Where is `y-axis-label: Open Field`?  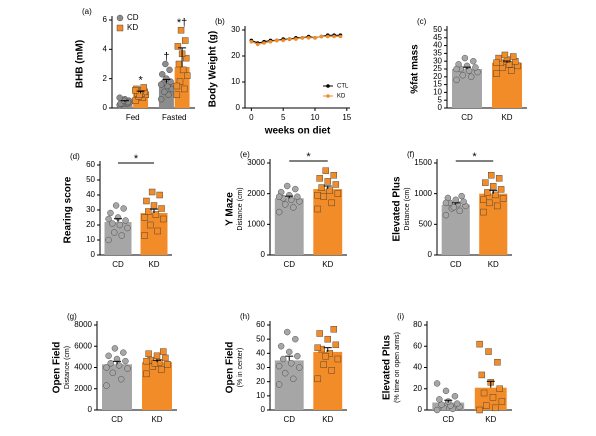
y-axis-label: Open Field is located at coordinates (230, 368).